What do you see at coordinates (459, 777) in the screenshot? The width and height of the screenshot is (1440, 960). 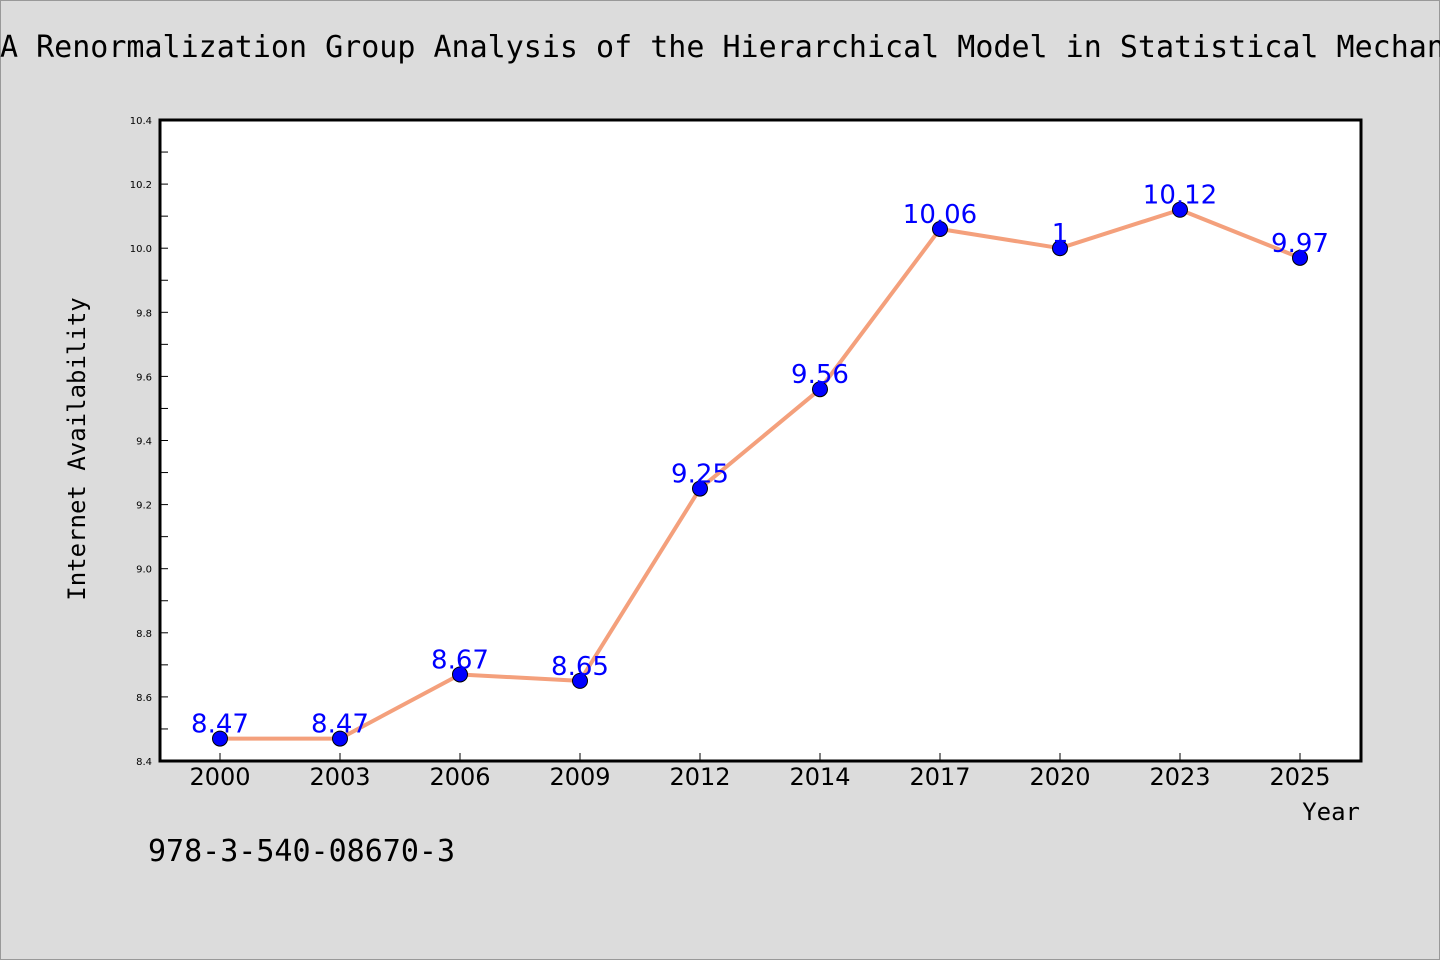 I see `x-tick-label: 2006` at bounding box center [459, 777].